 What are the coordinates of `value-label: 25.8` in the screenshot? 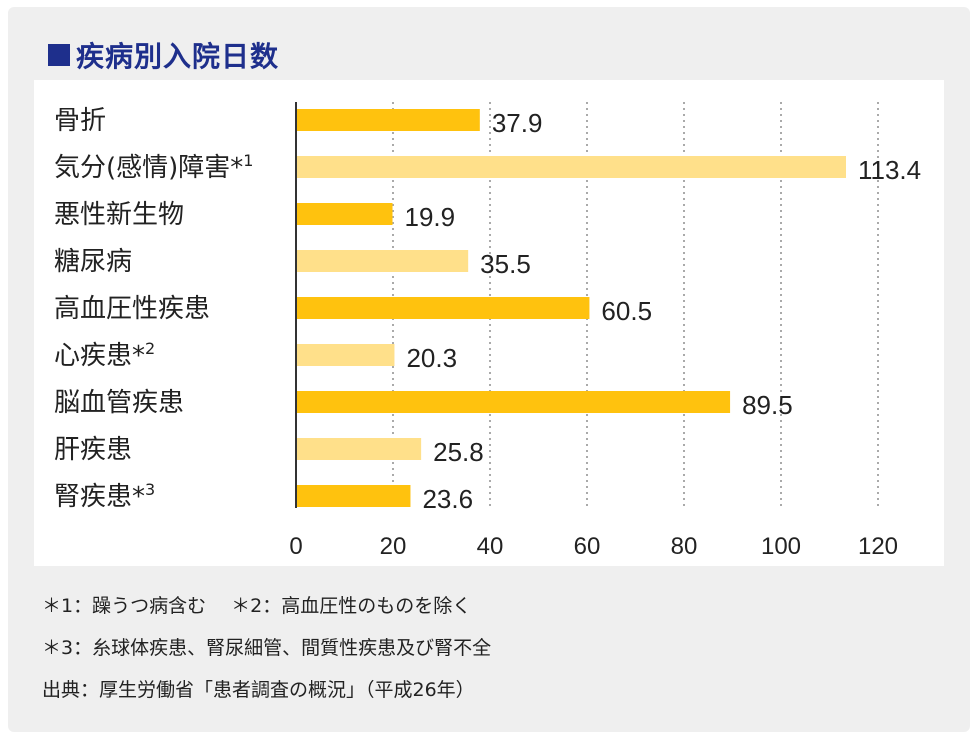 It's located at (458, 452).